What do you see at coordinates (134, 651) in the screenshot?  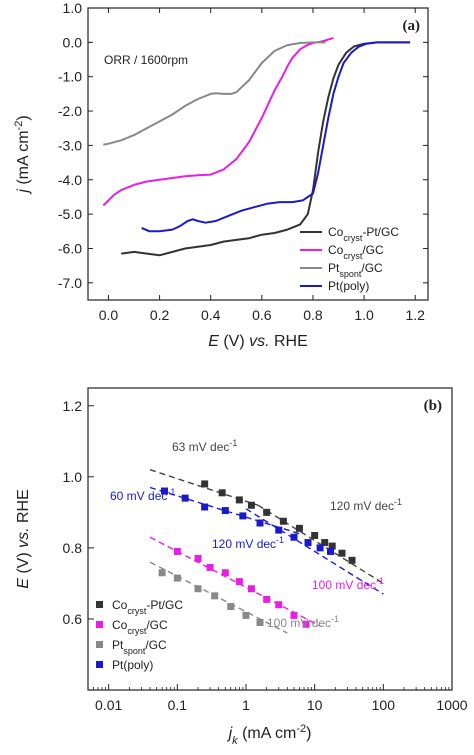 I see `legend-sub: spont` at bounding box center [134, 651].